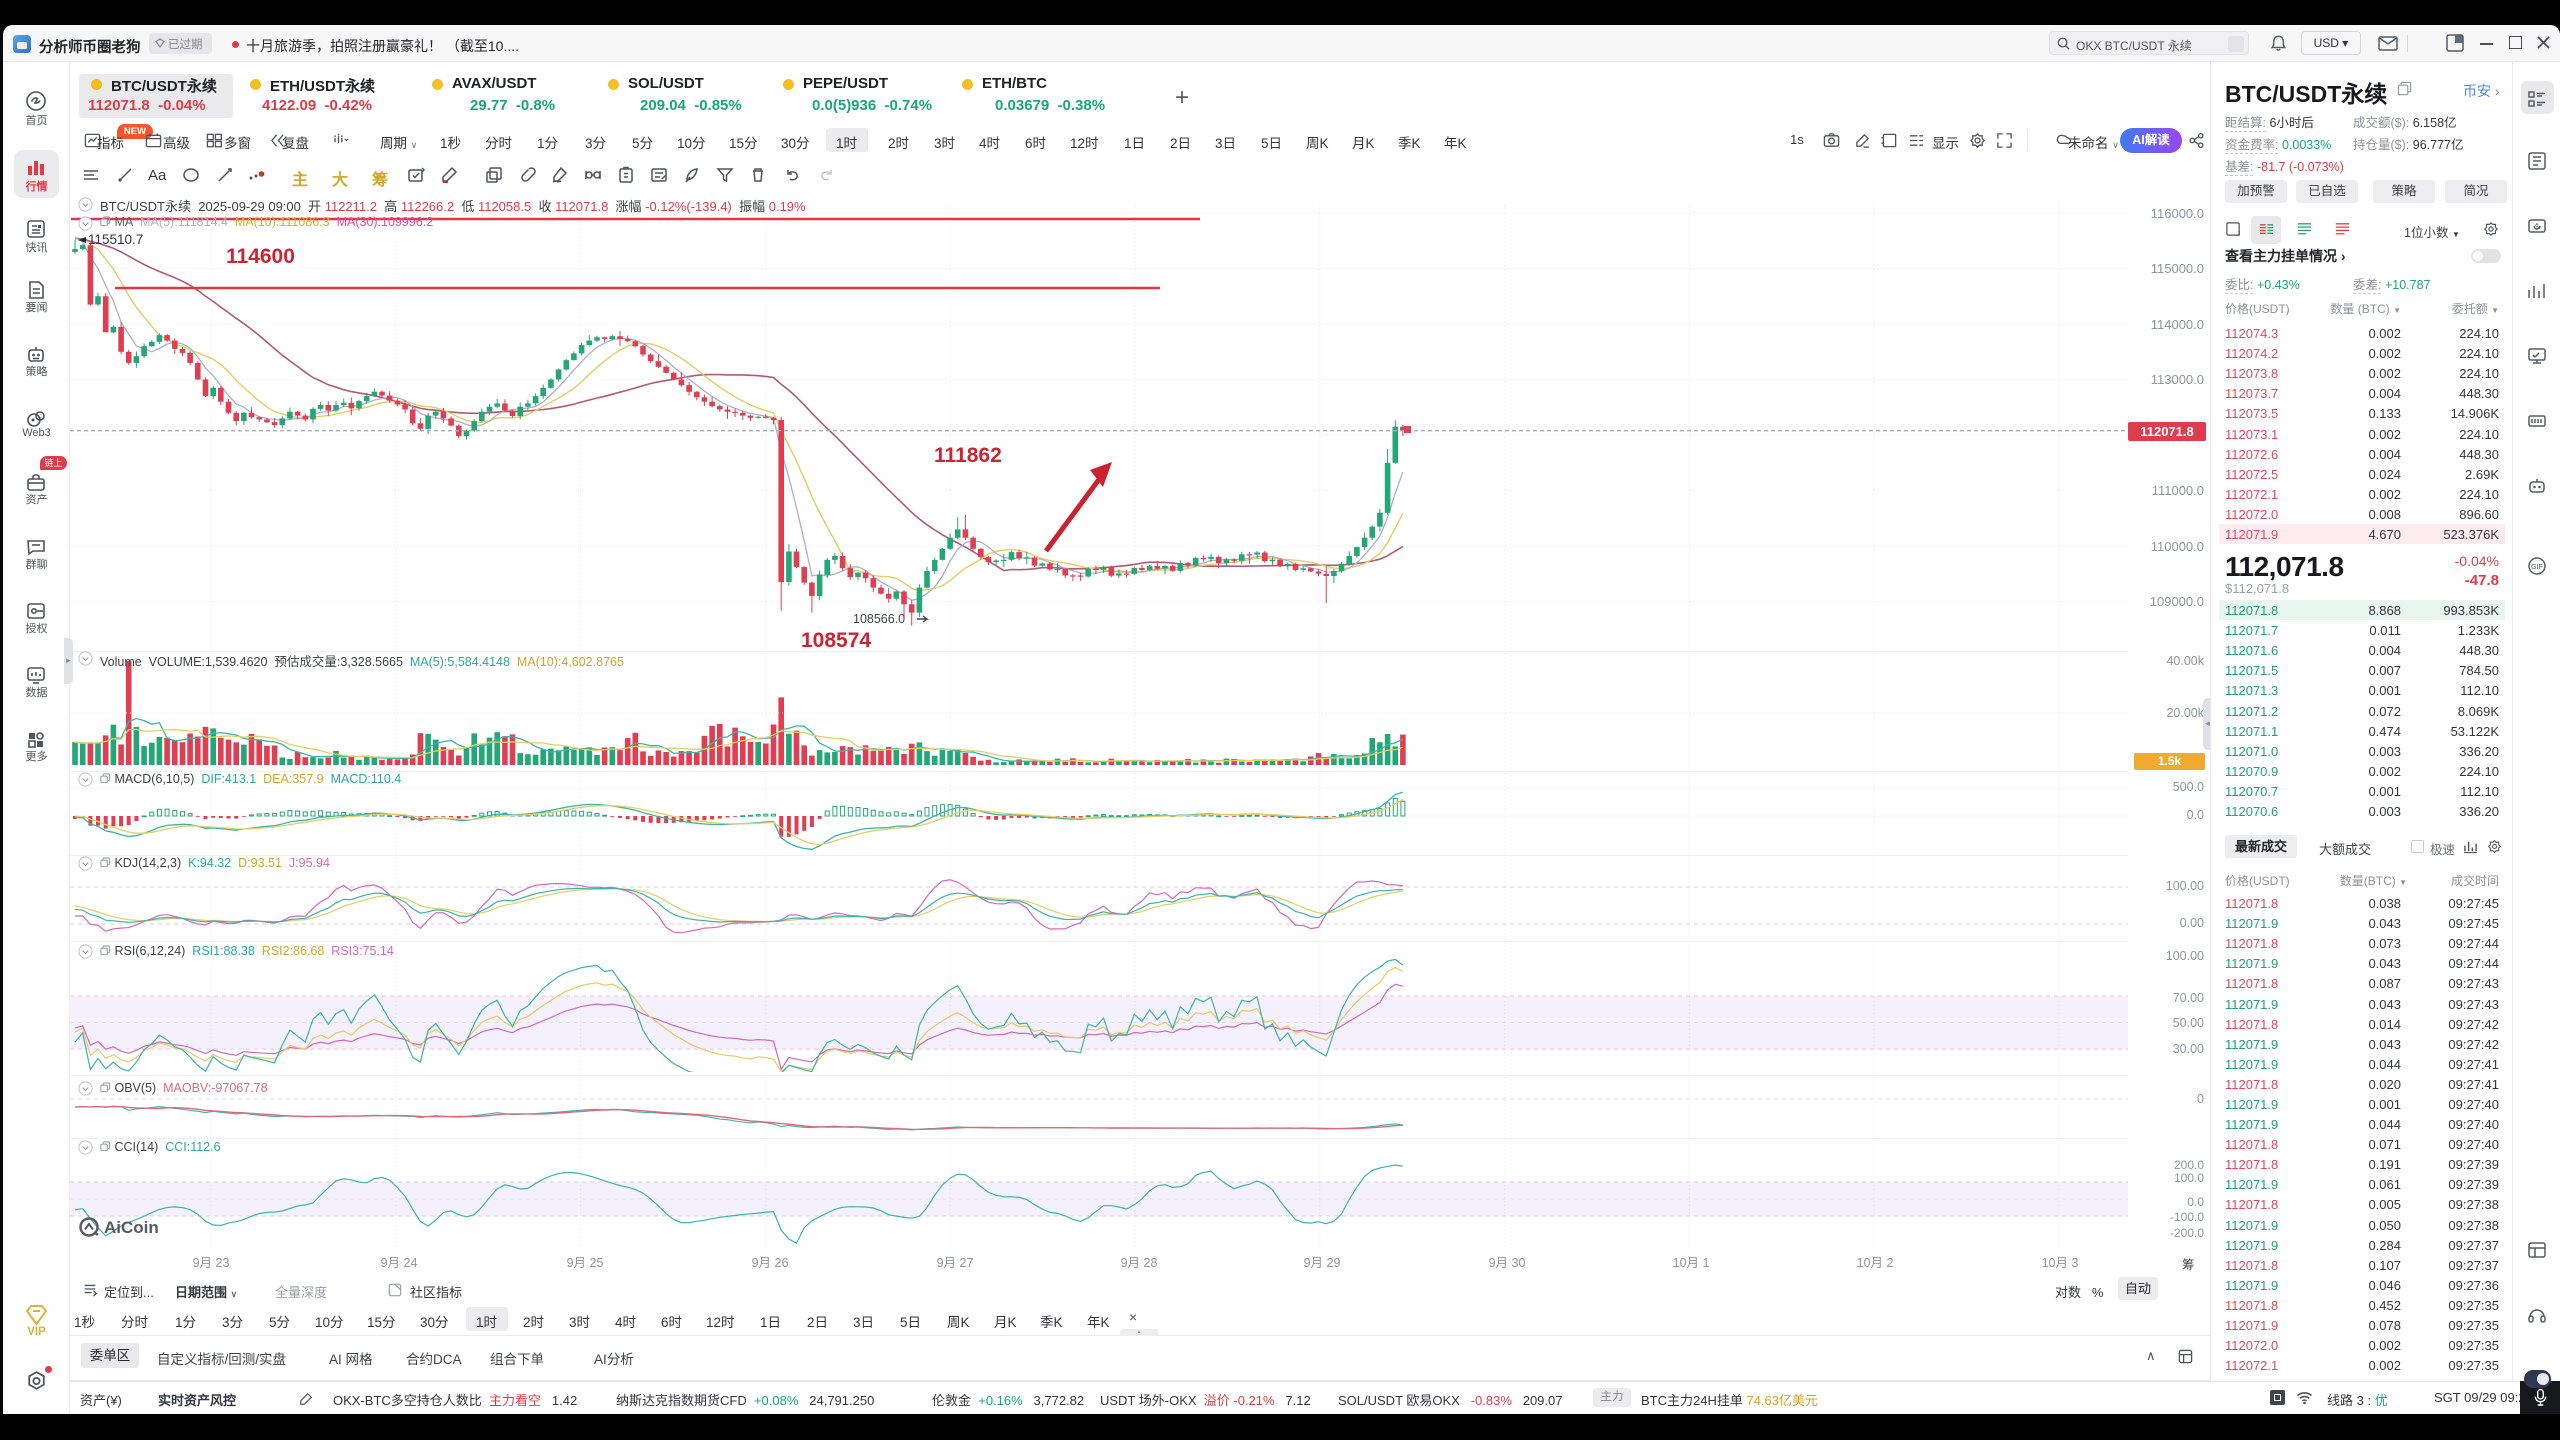 The height and width of the screenshot is (1440, 2560). I want to click on svg-text: GIF, so click(2537, 567).